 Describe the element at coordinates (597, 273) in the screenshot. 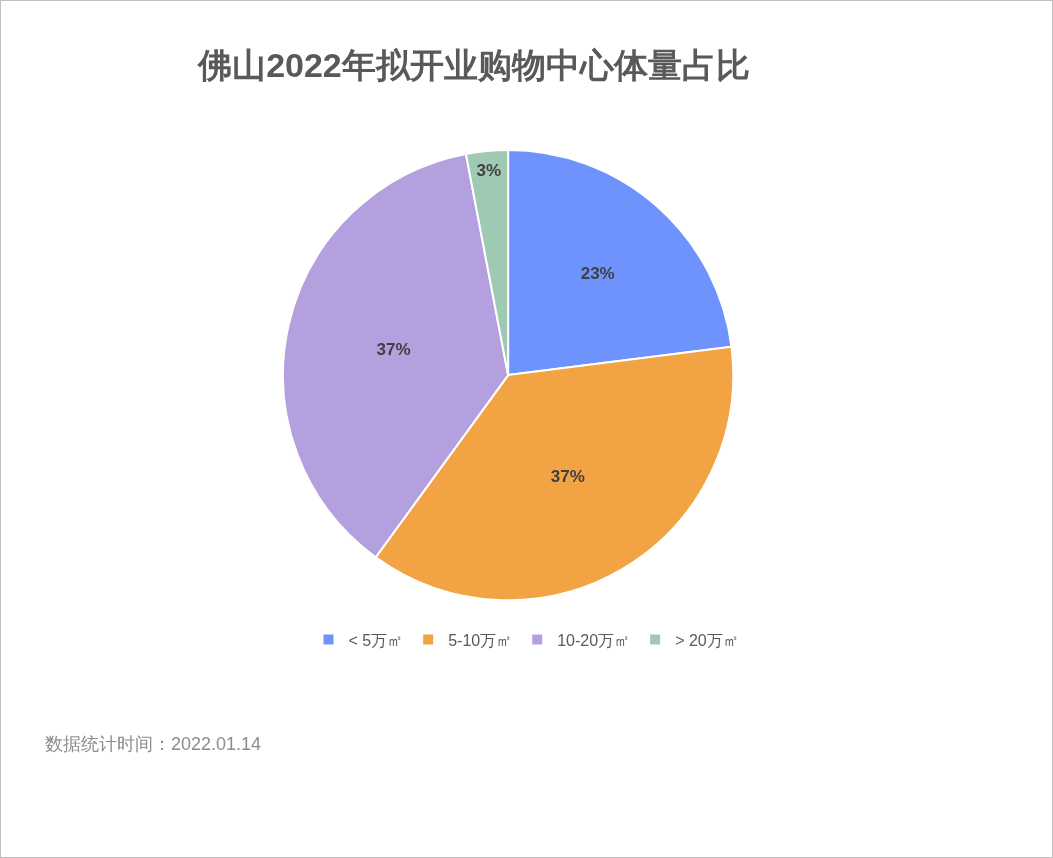

I see `data-label: 23%` at that location.